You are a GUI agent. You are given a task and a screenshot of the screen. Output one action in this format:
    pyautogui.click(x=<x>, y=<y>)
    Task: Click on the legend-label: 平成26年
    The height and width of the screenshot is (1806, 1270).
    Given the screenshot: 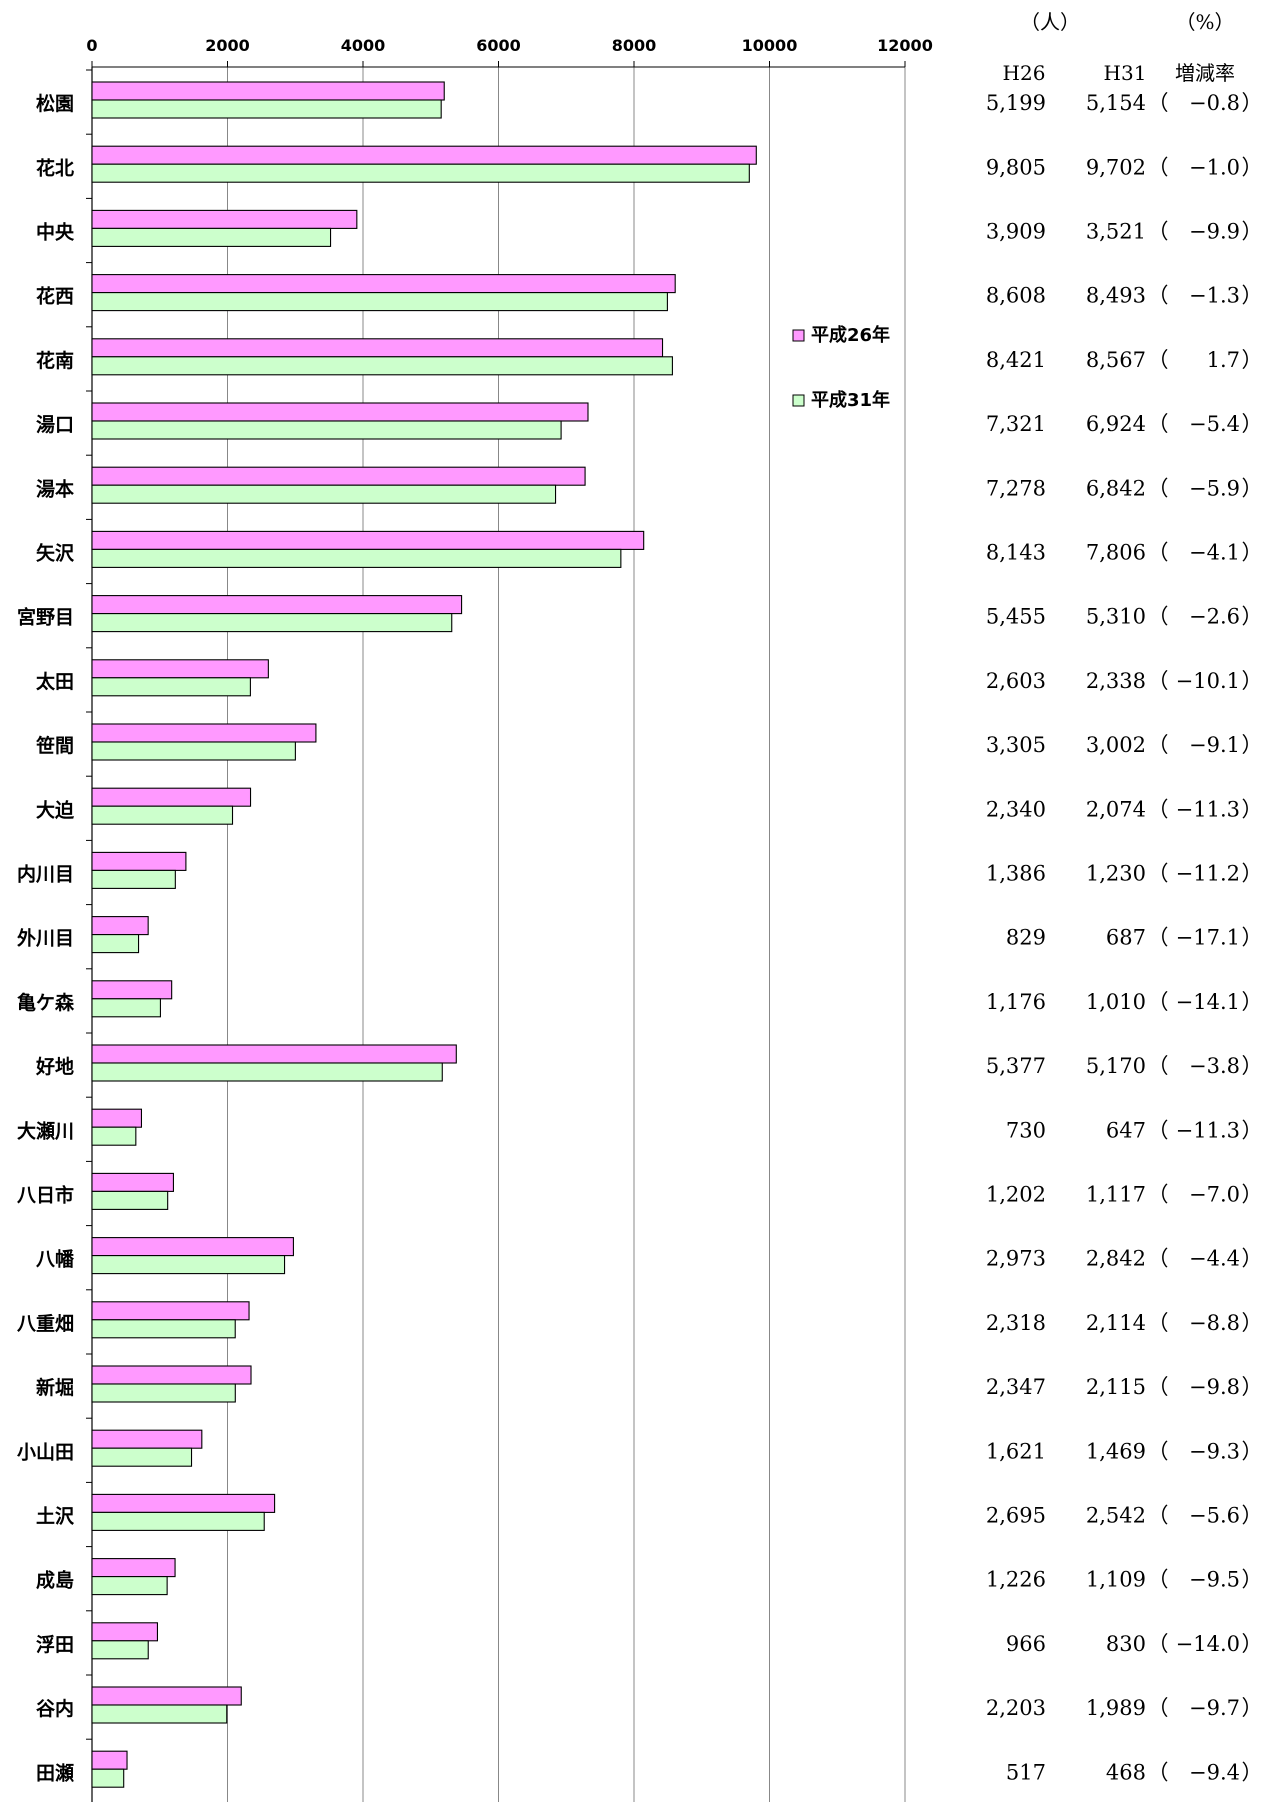 What is the action you would take?
    pyautogui.click(x=850, y=335)
    